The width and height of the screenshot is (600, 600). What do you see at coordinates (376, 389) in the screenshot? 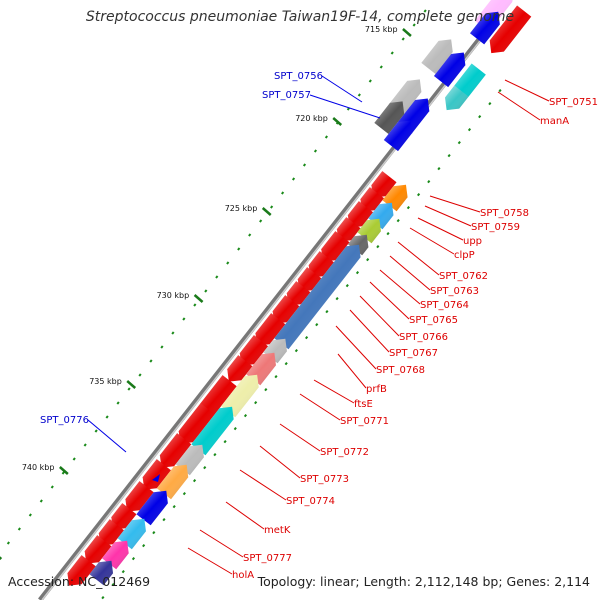
I see `gene-label-prfb: prfB` at bounding box center [376, 389].